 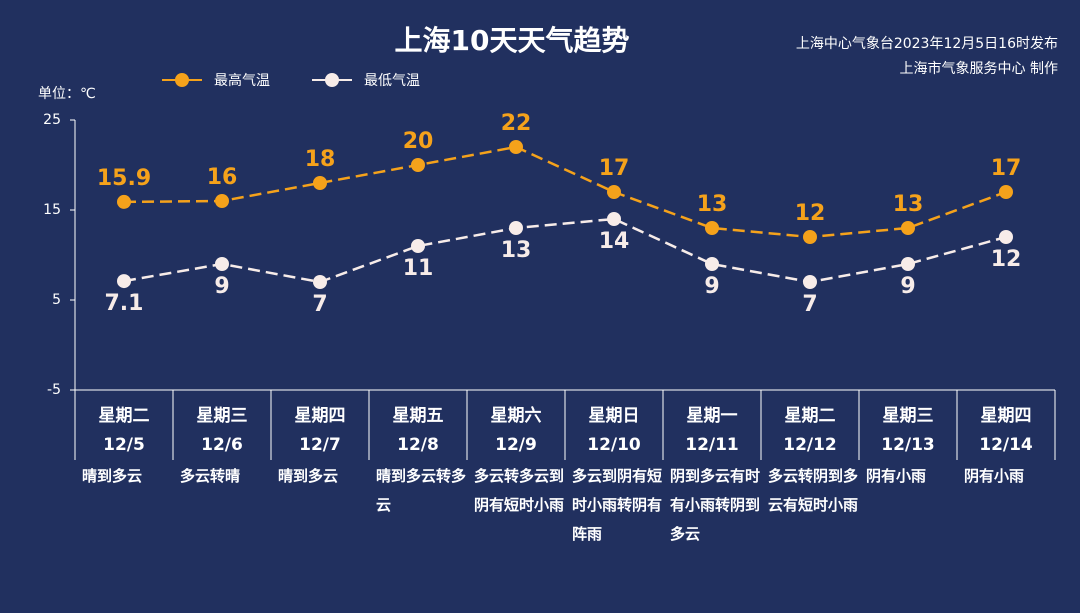 I want to click on x-tick-label: 12/11, so click(x=712, y=445).